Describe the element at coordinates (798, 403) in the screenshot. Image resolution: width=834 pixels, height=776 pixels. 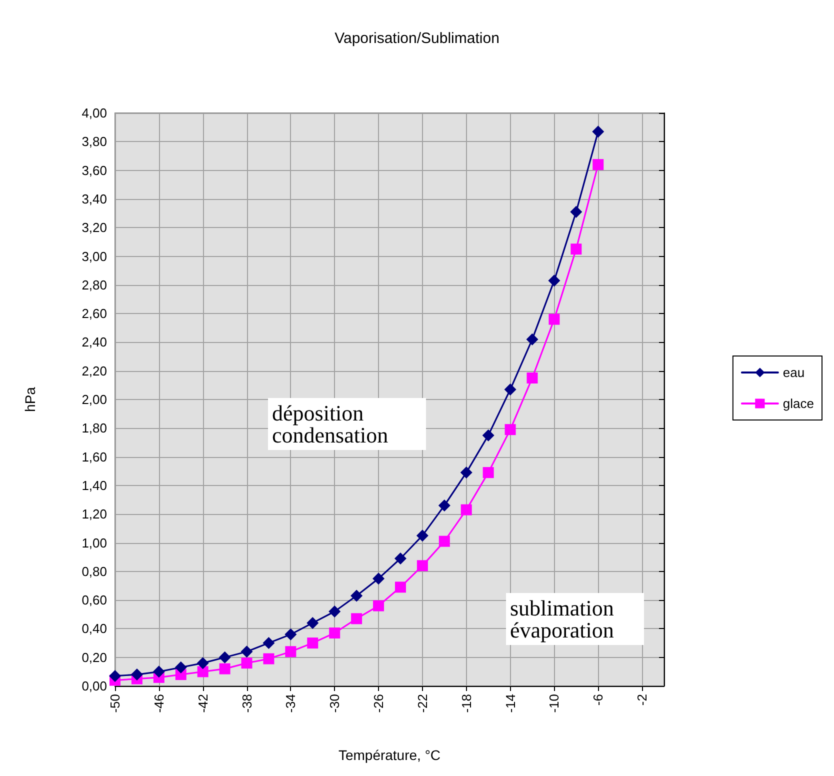
I see `legend-label: glace` at that location.